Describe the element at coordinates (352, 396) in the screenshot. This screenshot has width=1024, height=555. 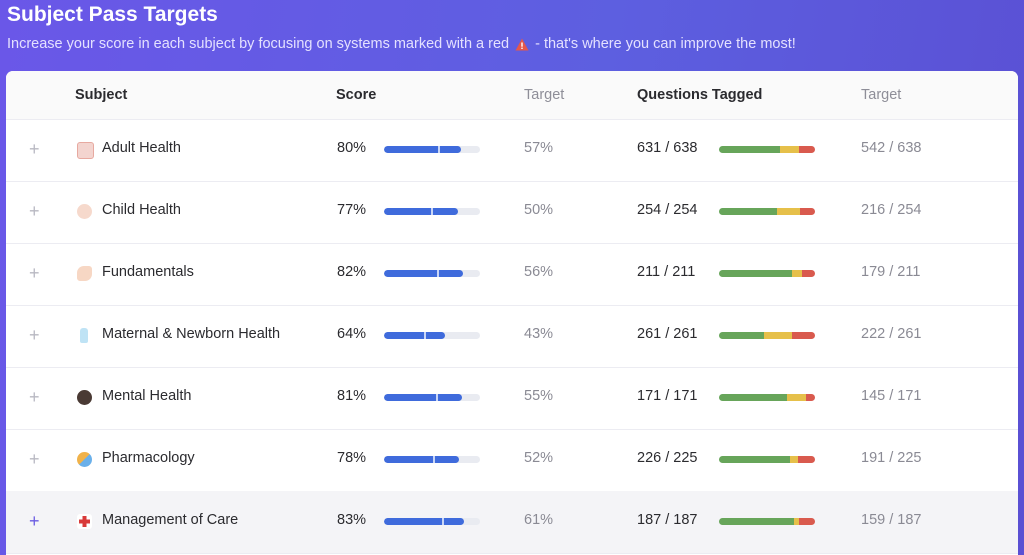
I see `score-value: 81%` at that location.